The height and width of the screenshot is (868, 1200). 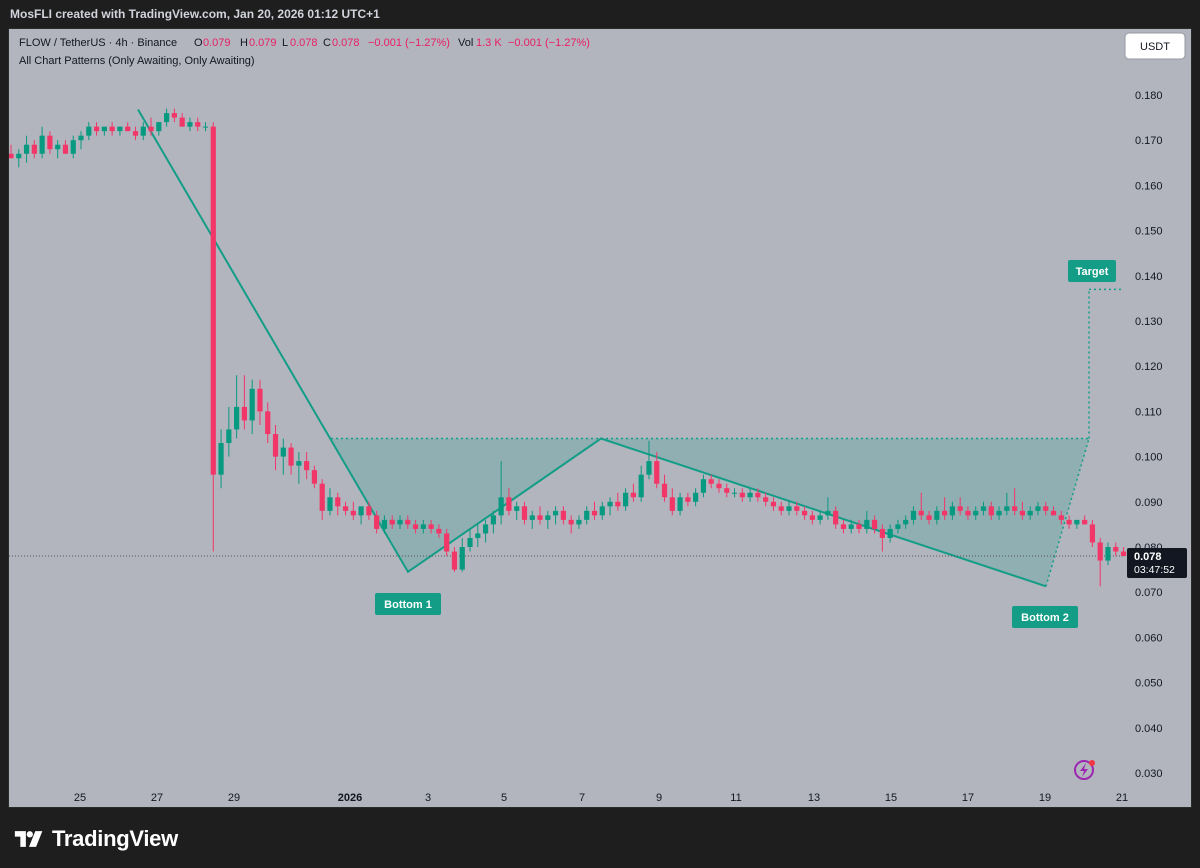 I want to click on bottom-1-label-text: Bottom 1, so click(x=408, y=605).